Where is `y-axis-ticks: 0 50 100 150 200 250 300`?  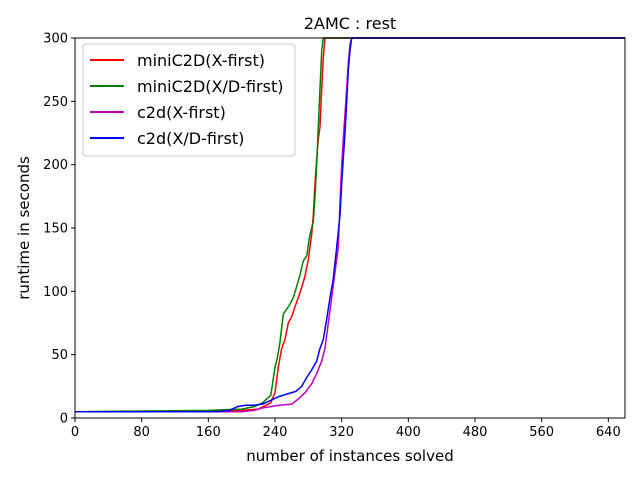 y-axis-ticks: 0 50 100 150 200 250 300 is located at coordinates (59, 229).